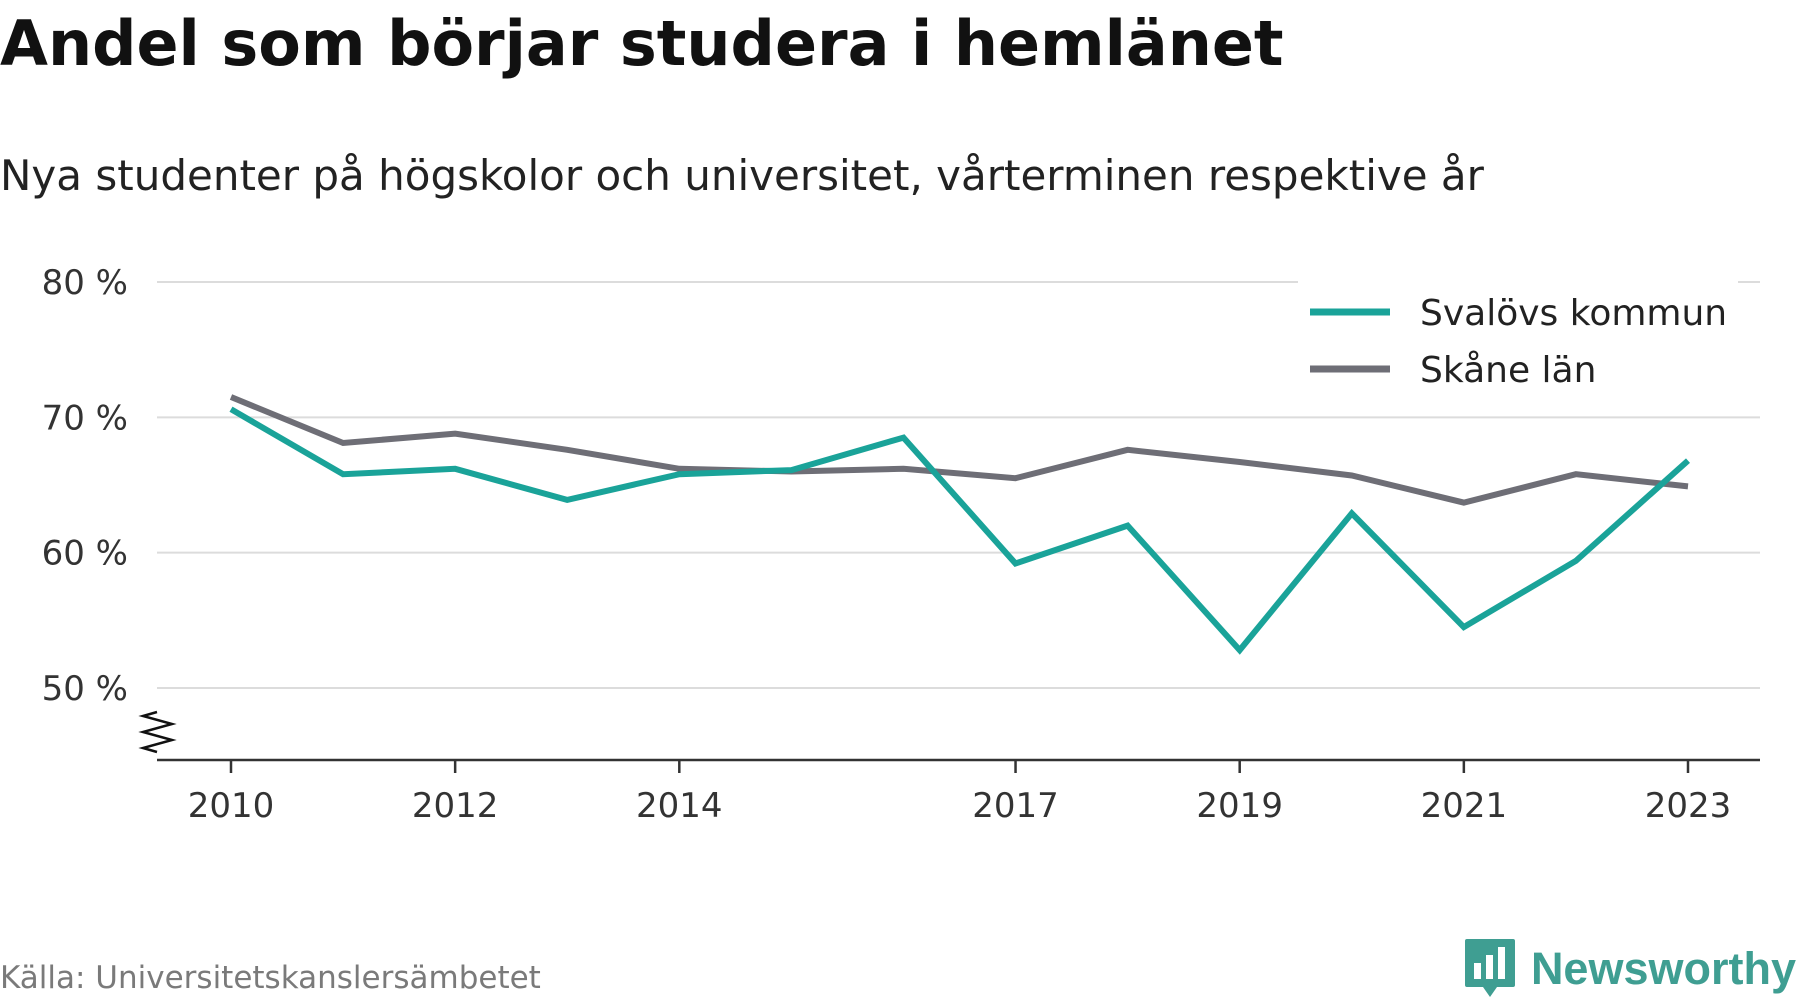 The width and height of the screenshot is (1800, 1002). What do you see at coordinates (85, 418) in the screenshot?
I see `y-tick-label: 70 %` at bounding box center [85, 418].